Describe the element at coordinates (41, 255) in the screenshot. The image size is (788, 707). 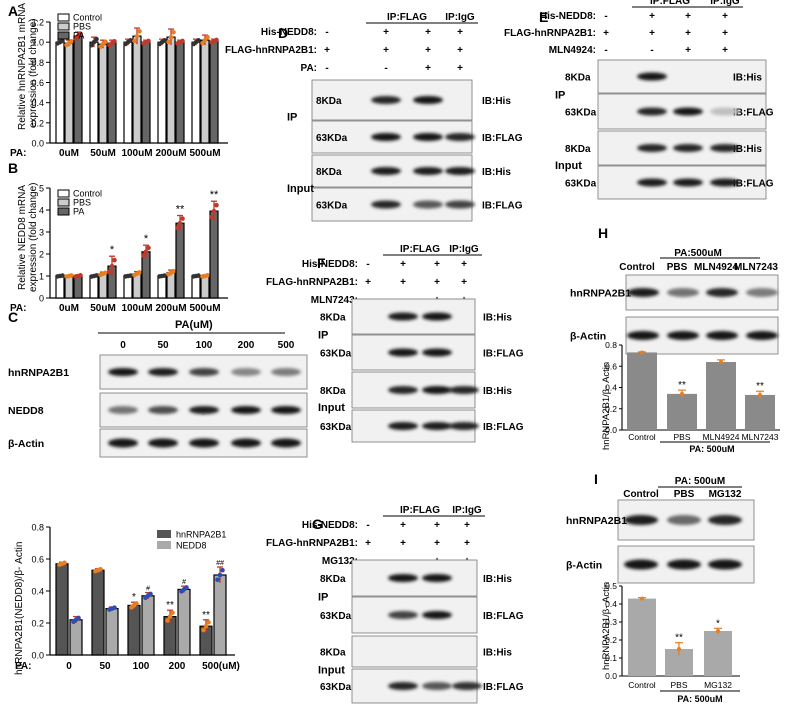
I see `panel-b-y-tick-label: 2` at that location.